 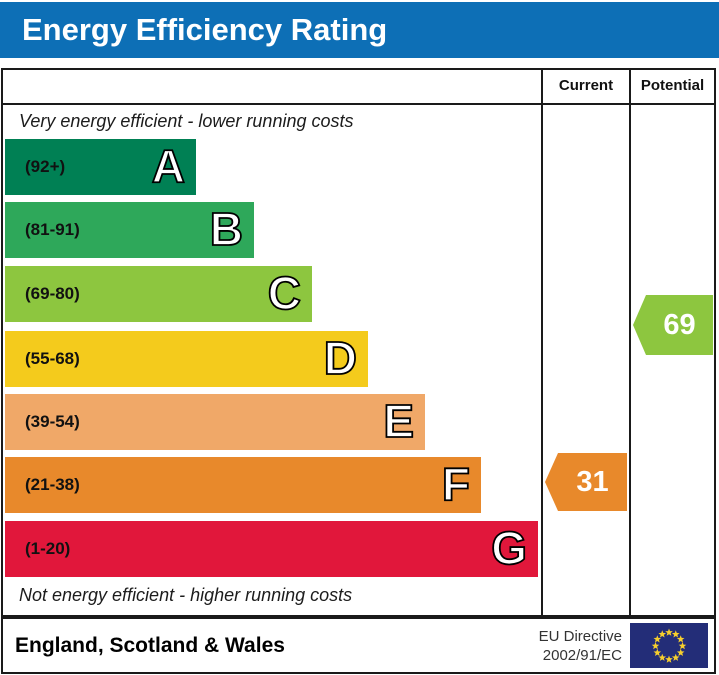 I want to click on band-range-label: (81-91), so click(x=52, y=229).